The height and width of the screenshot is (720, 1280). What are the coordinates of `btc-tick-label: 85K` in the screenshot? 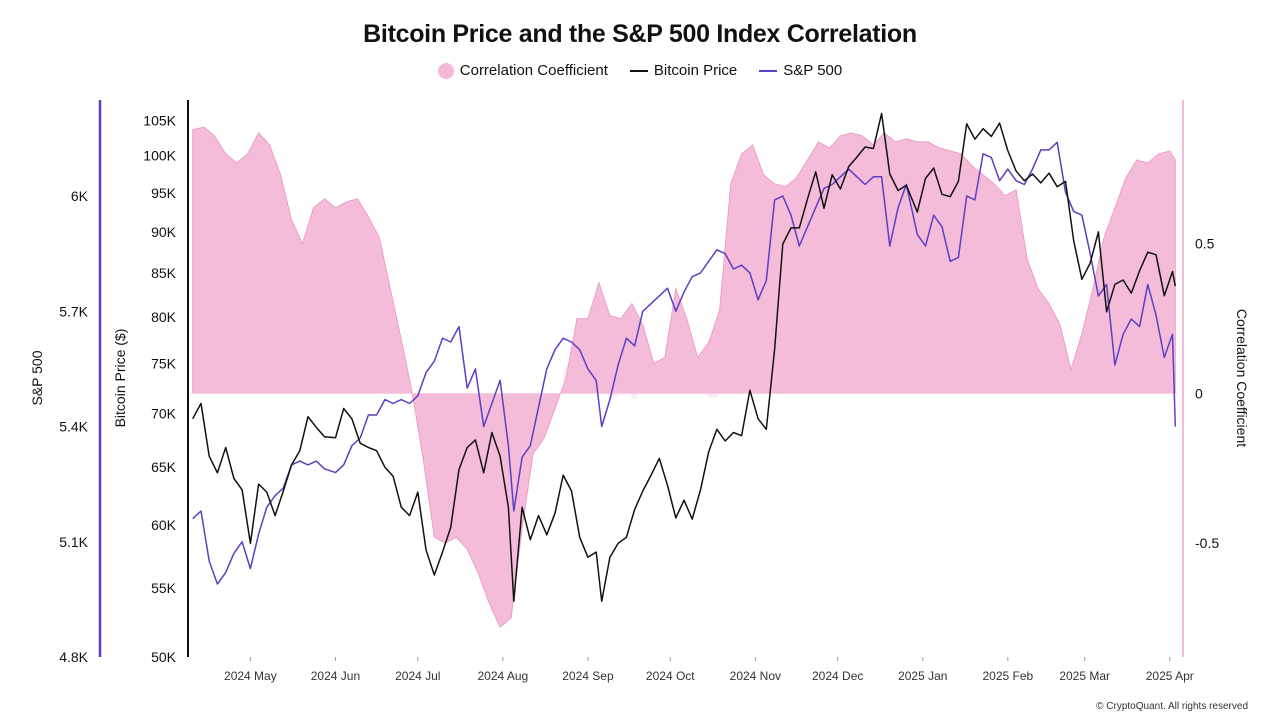 It's located at (164, 273).